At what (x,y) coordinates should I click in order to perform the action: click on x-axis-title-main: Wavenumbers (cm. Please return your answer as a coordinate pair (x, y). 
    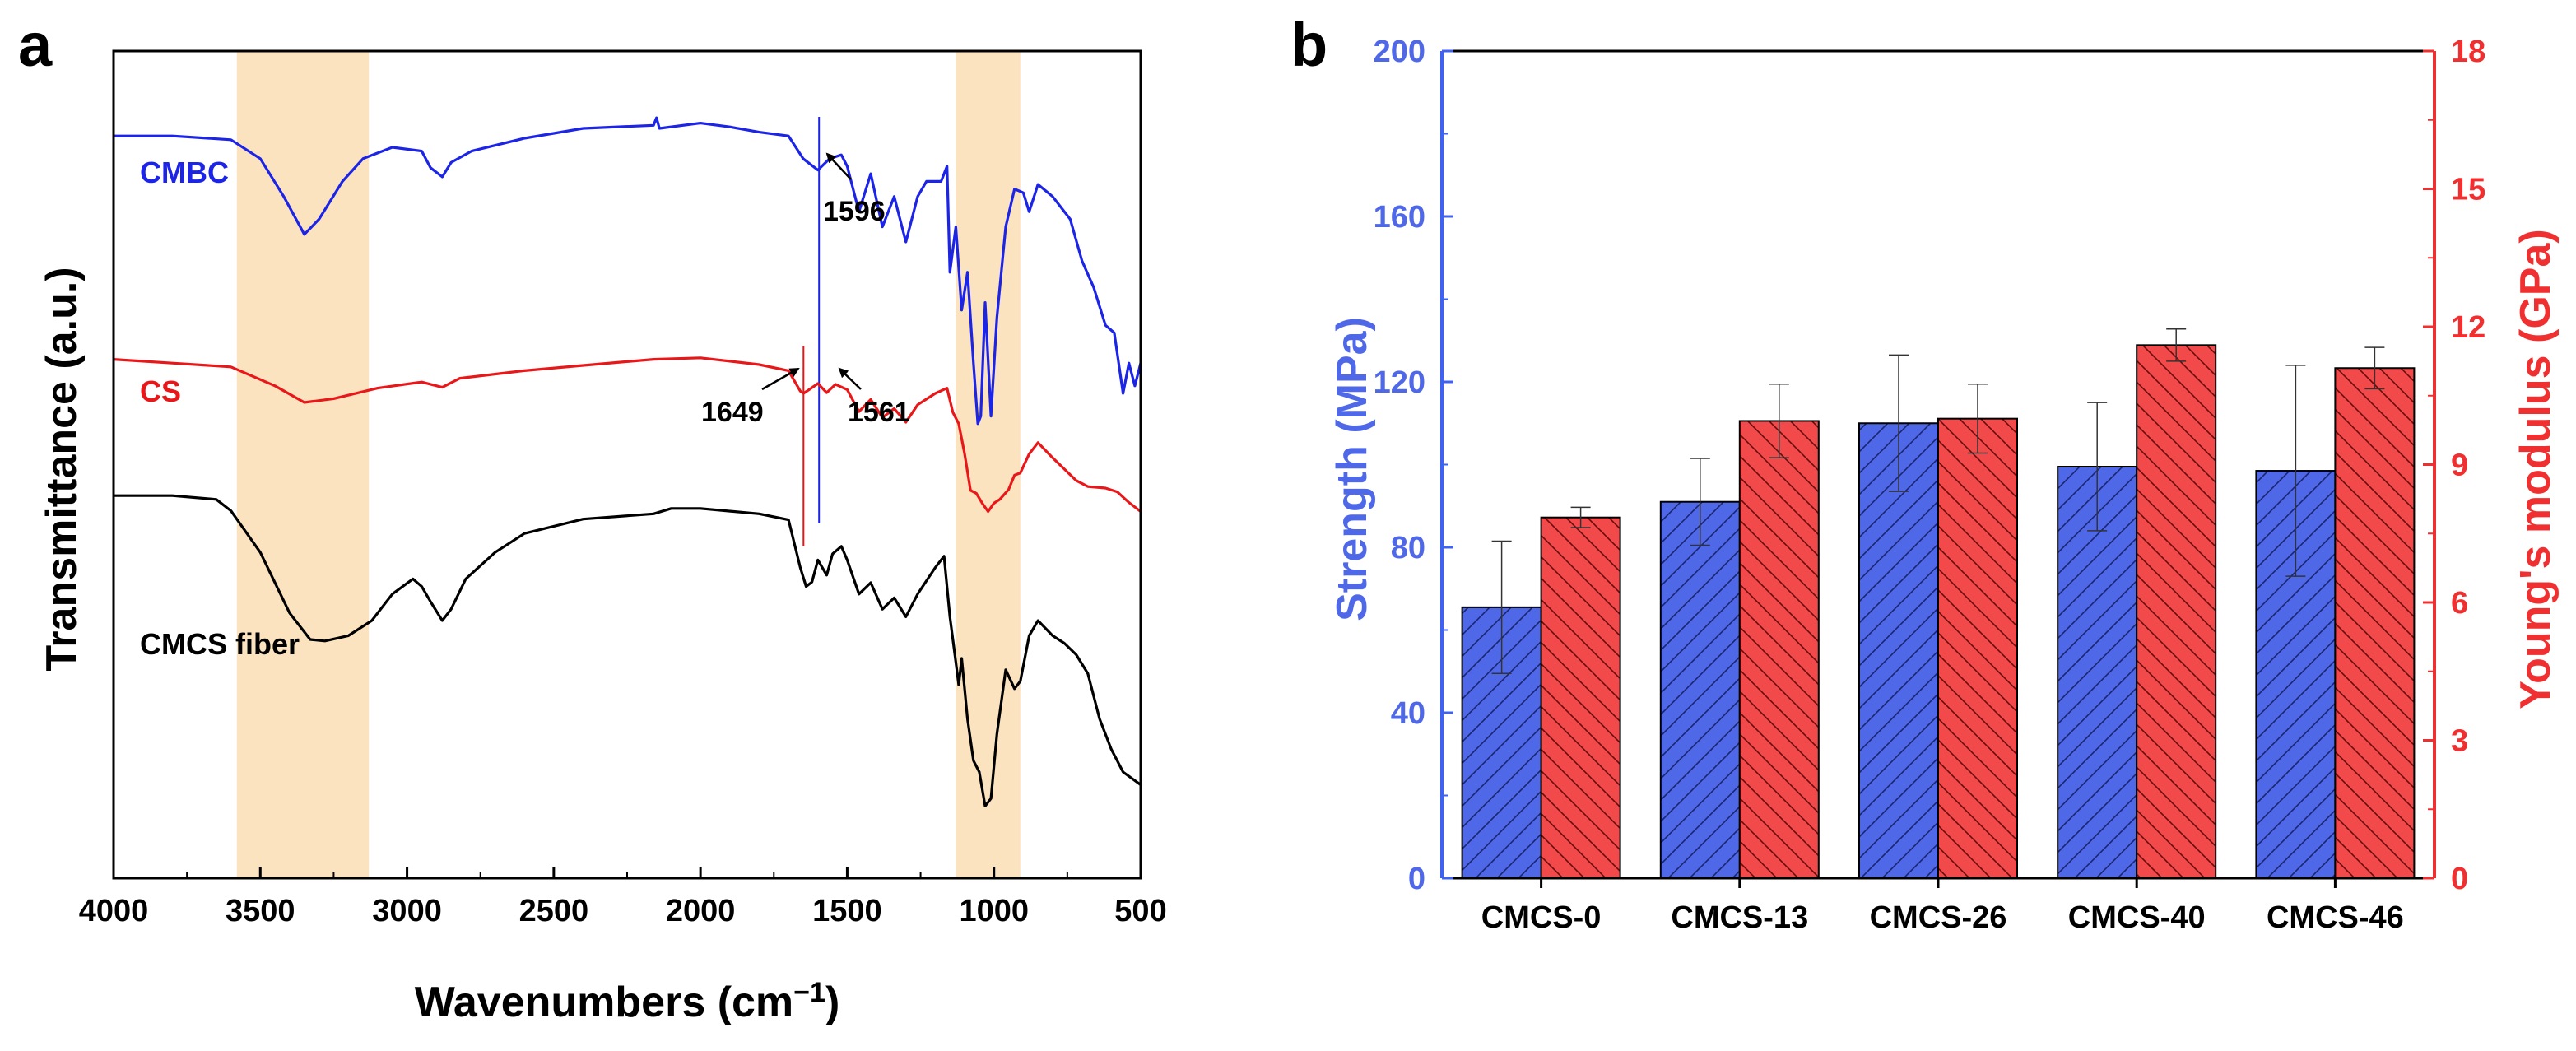
    Looking at the image, I should click on (604, 1003).